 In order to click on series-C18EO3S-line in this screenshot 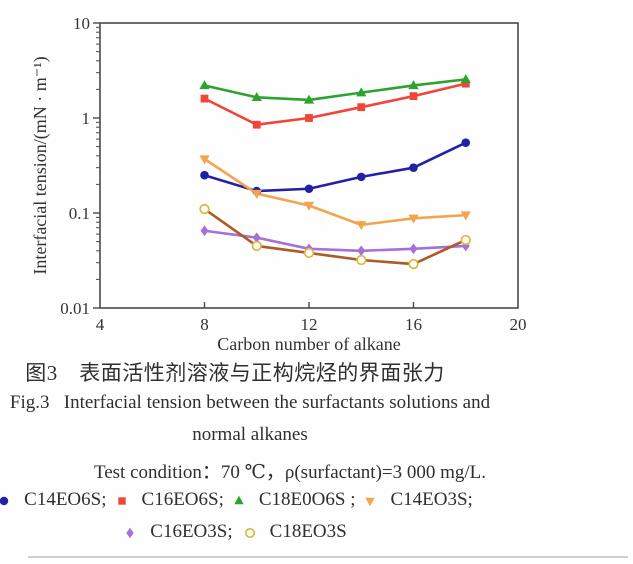, I will do `click(335, 236)`.